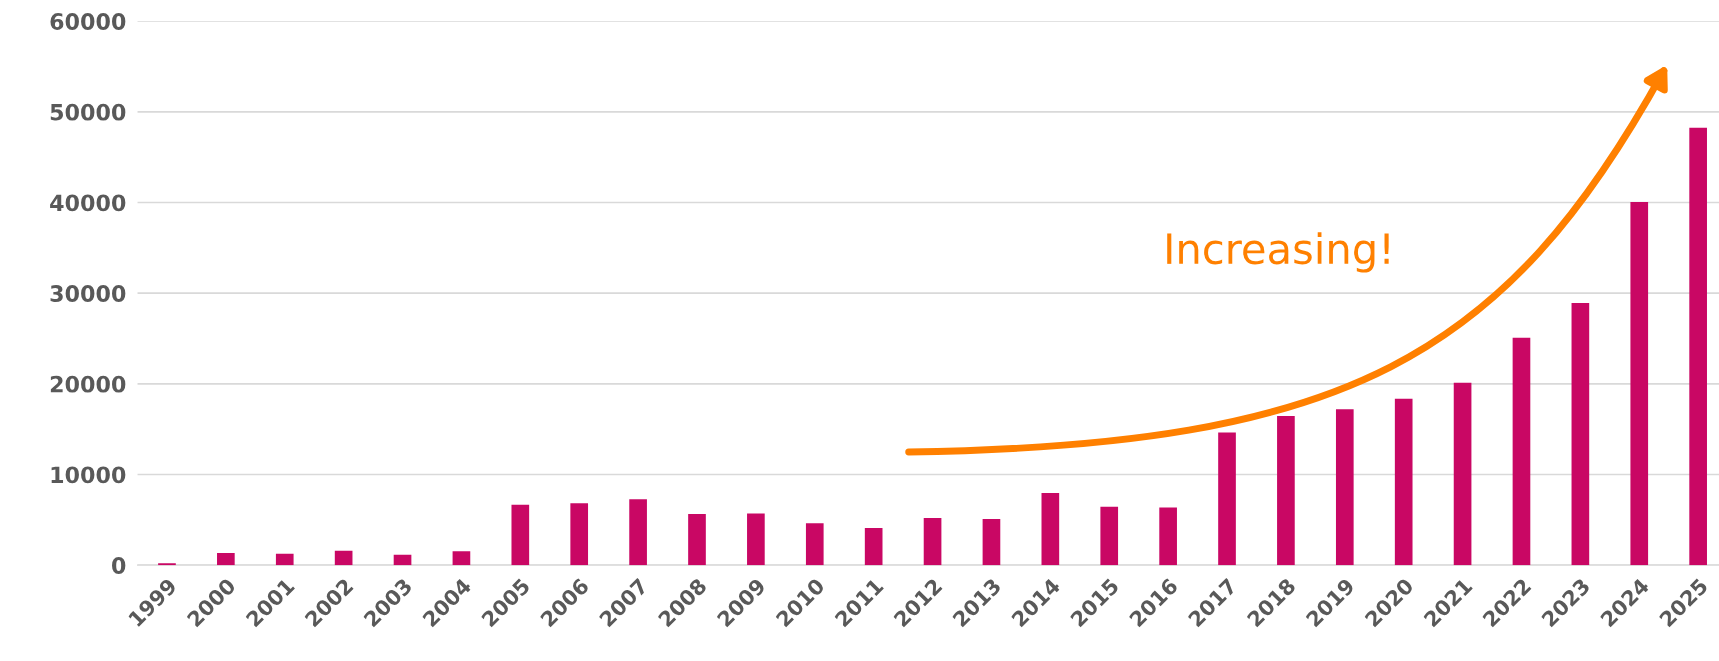  What do you see at coordinates (1278, 252) in the screenshot?
I see `annotation: Increasing!` at bounding box center [1278, 252].